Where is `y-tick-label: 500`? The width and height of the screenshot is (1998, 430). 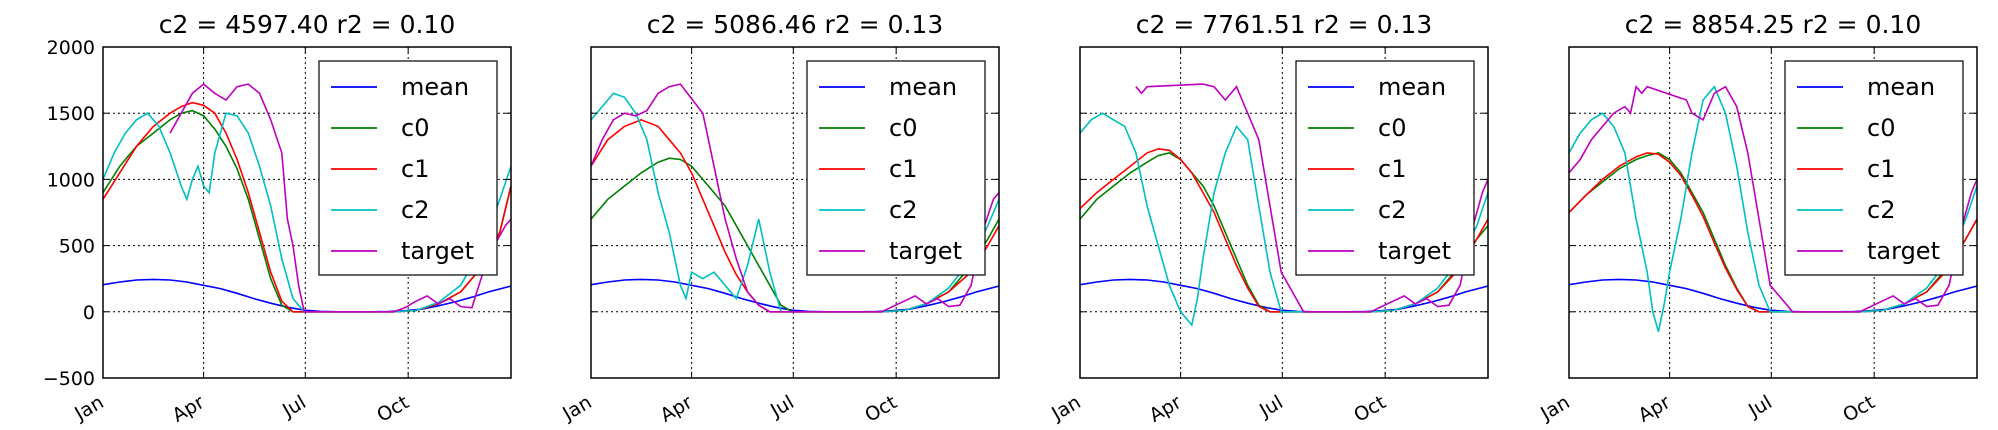
y-tick-label: 500 is located at coordinates (77, 247).